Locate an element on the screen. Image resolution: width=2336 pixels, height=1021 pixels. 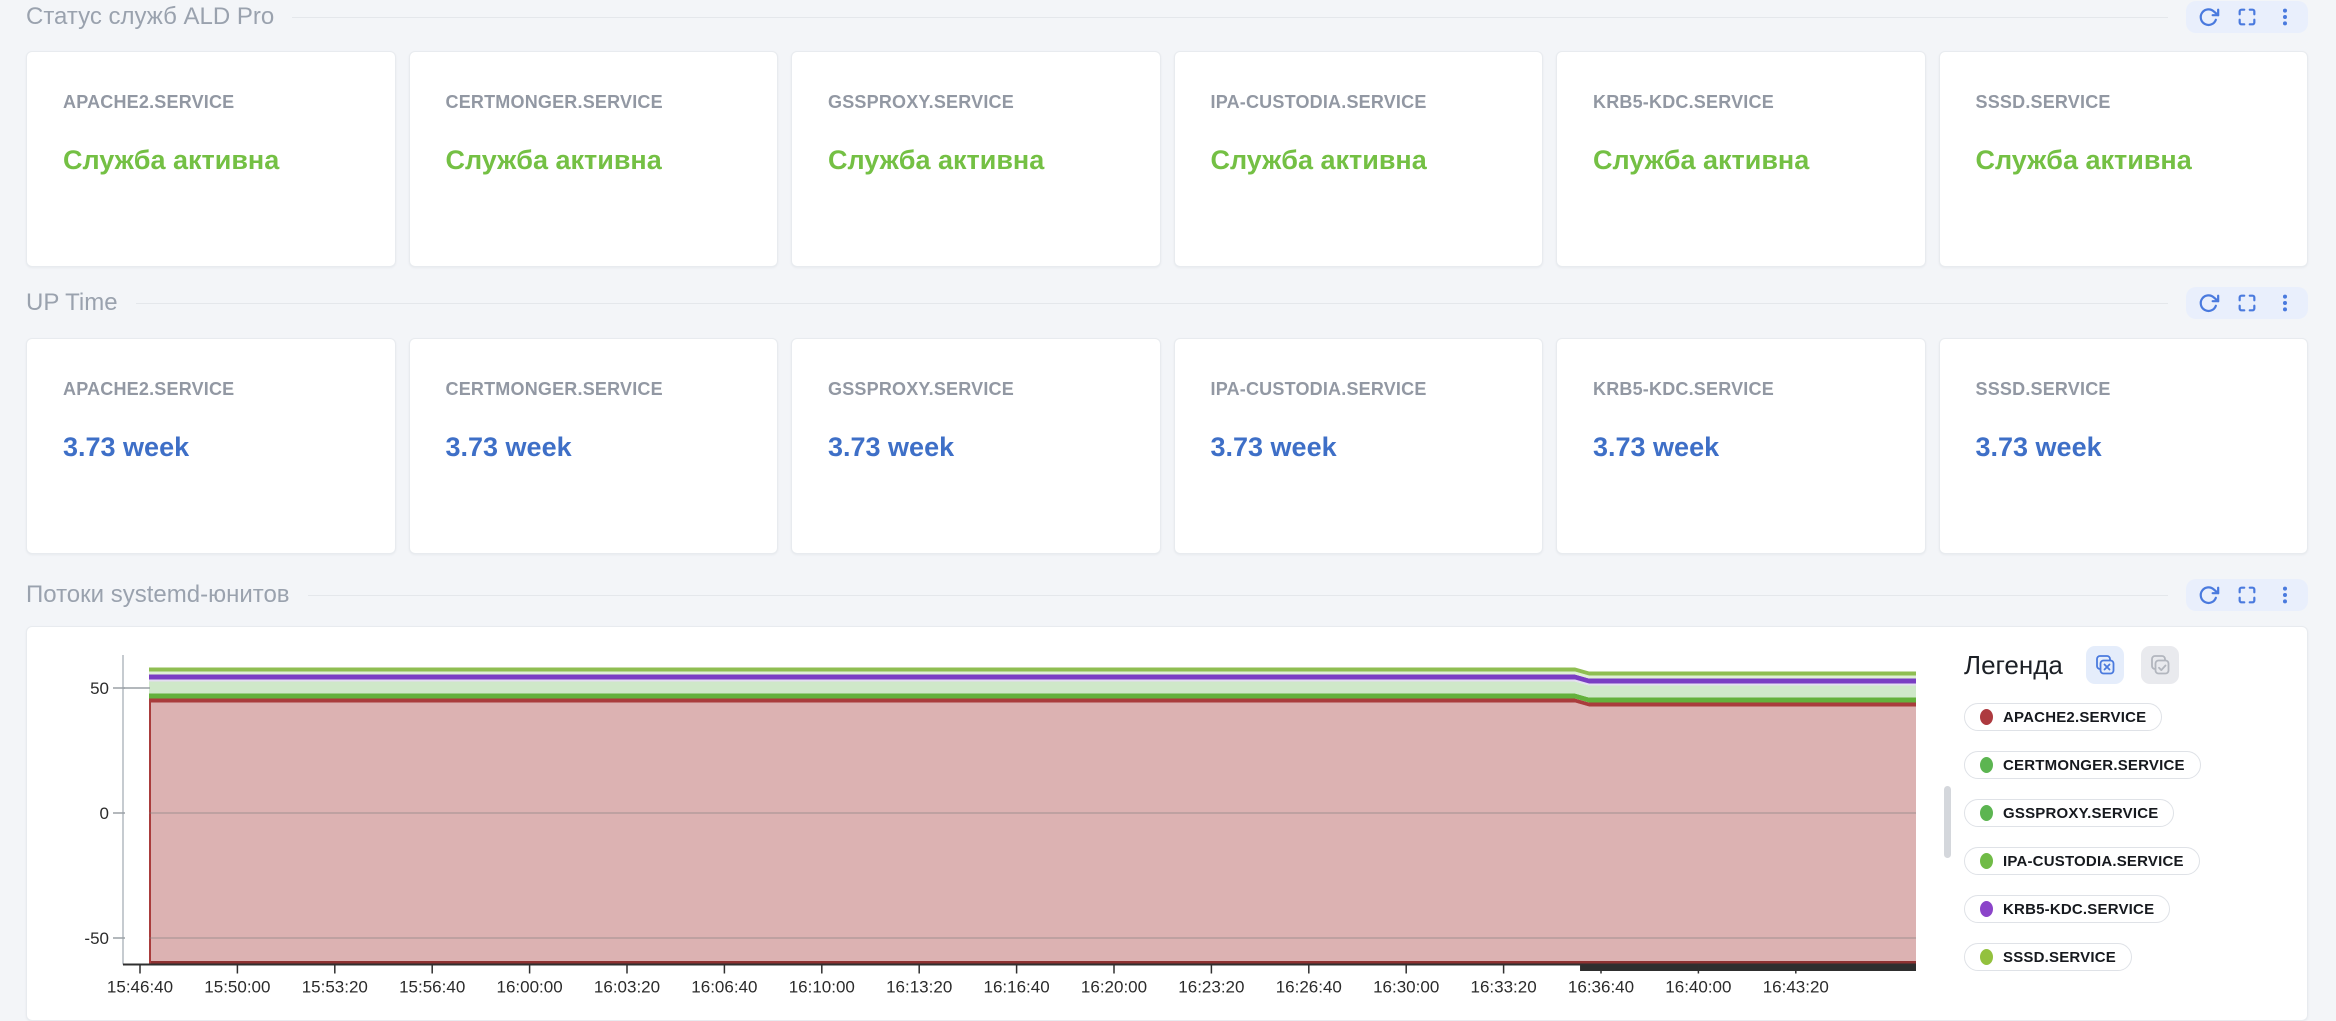
stat-card: CERTMONGER.SERVICE Служба активна is located at coordinates (593, 159).